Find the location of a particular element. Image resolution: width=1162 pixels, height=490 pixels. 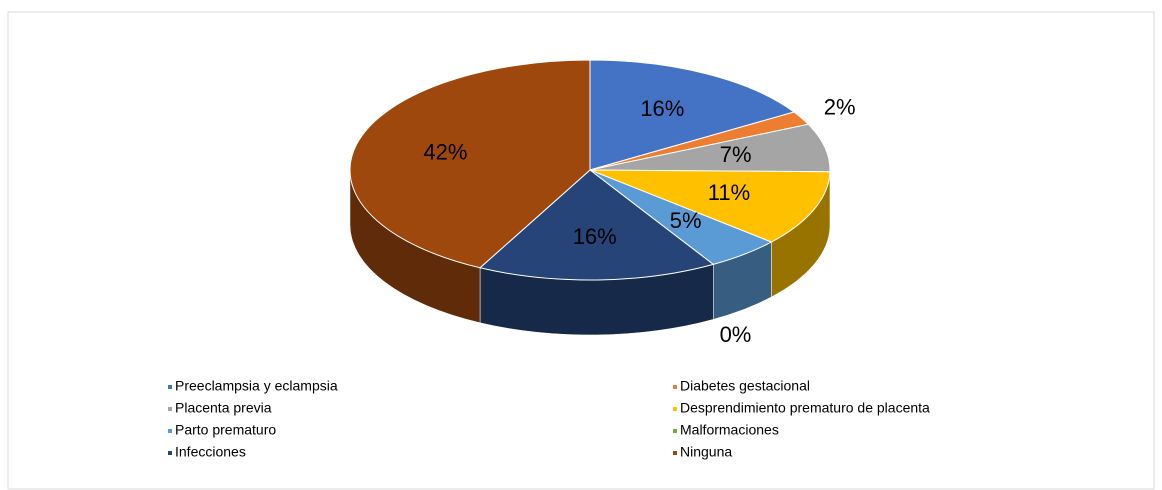

slice-sides is located at coordinates (590, 252).